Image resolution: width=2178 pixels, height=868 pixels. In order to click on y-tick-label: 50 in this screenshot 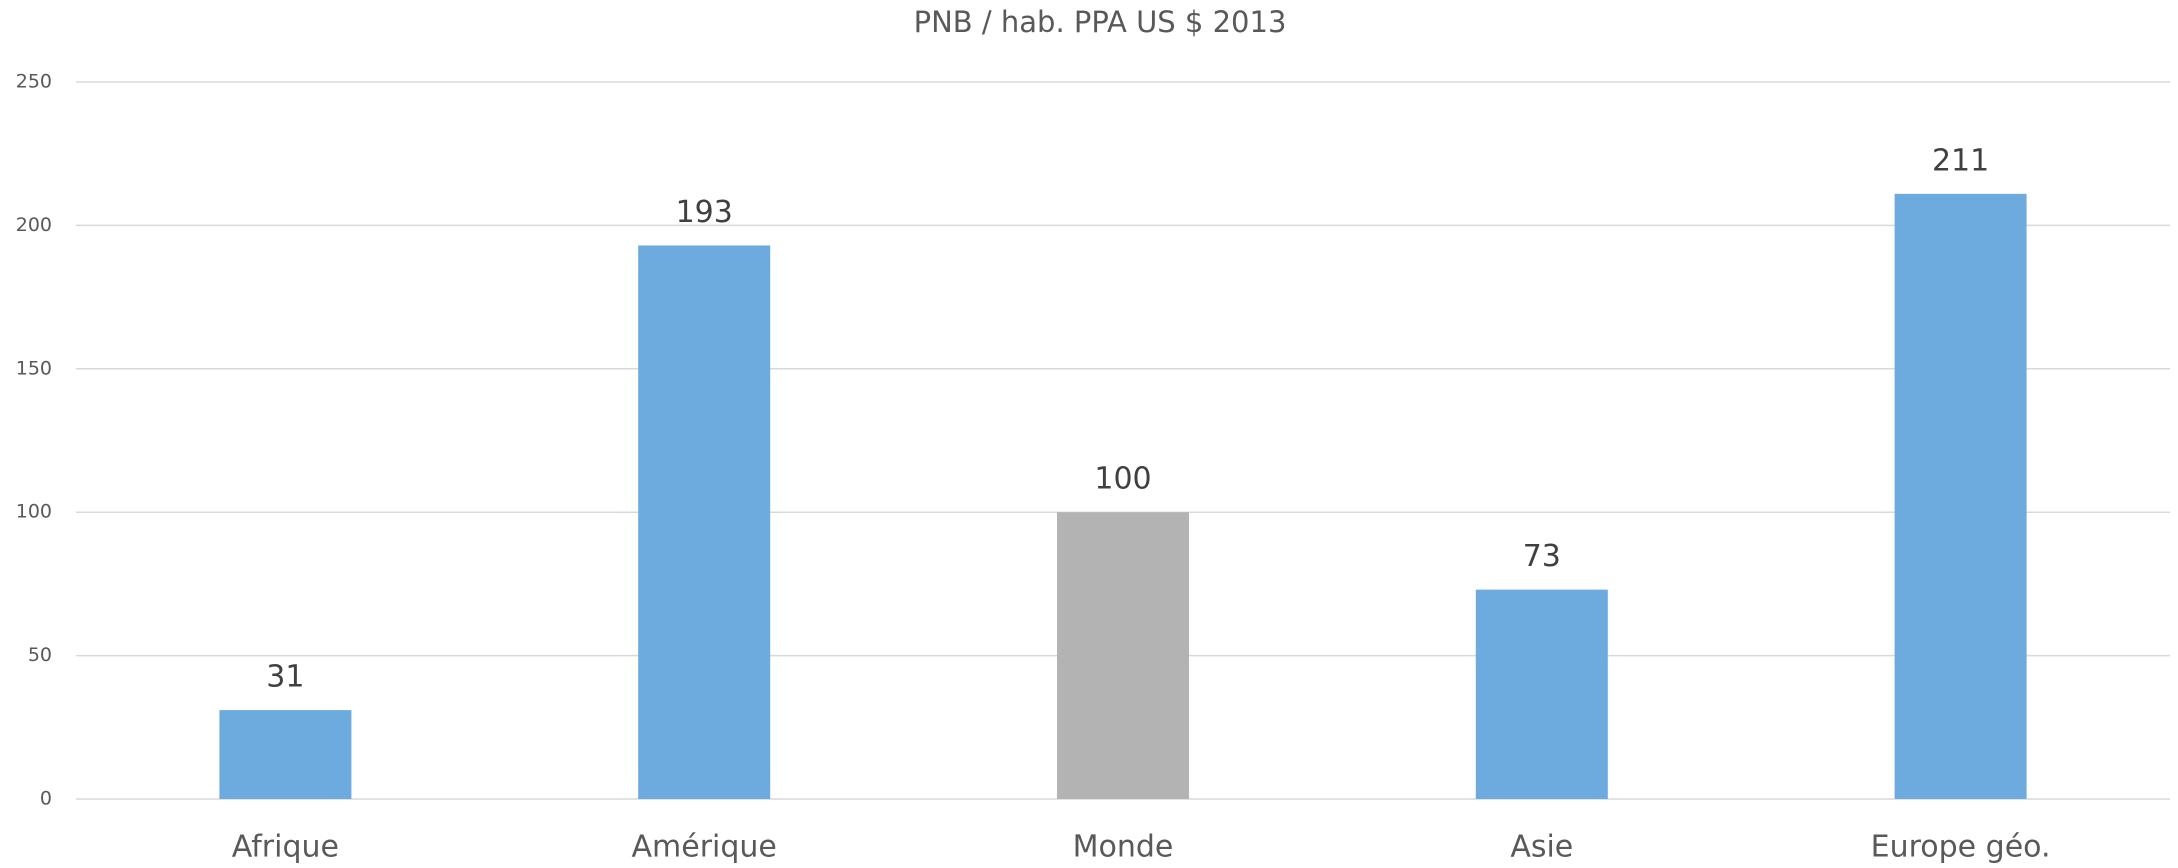, I will do `click(40, 655)`.